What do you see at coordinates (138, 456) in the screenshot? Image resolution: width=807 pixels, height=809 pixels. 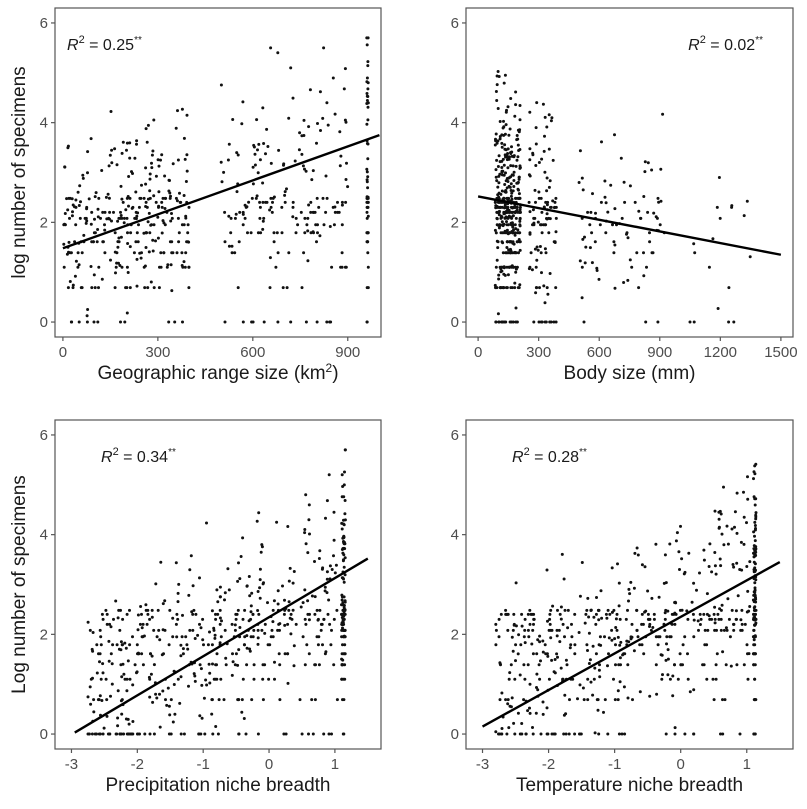 I see `r-squared-annotation: R2 = 0.34**` at bounding box center [138, 456].